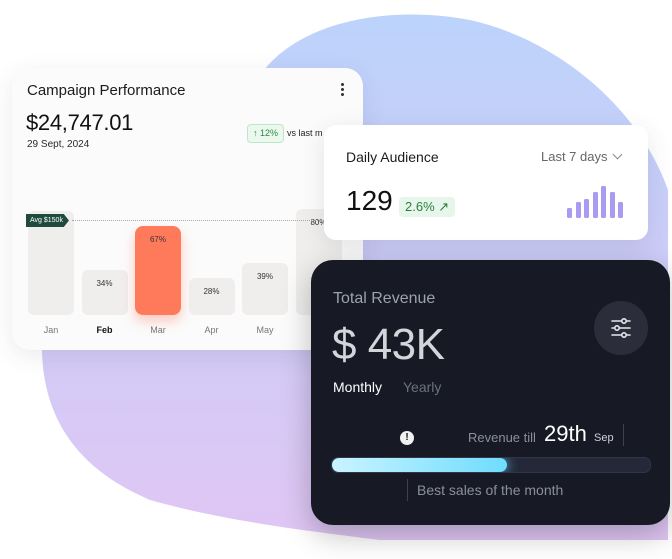 Image resolution: width=672 pixels, height=559 pixels. Describe the element at coordinates (407, 438) in the screenshot. I see `alert-icon: !` at that location.